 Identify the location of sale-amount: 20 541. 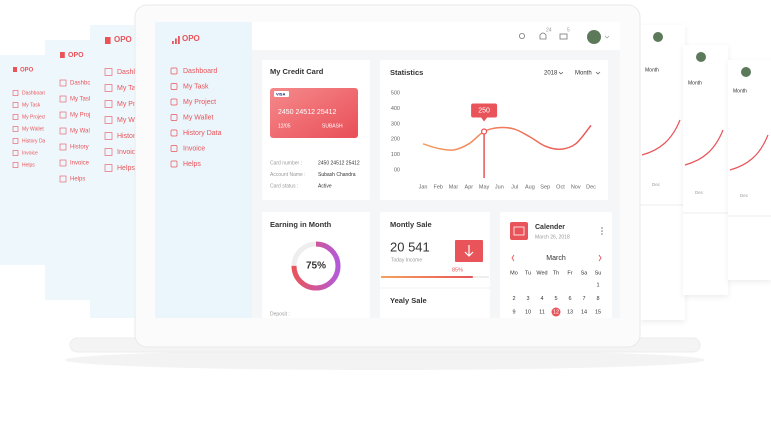
(410, 246).